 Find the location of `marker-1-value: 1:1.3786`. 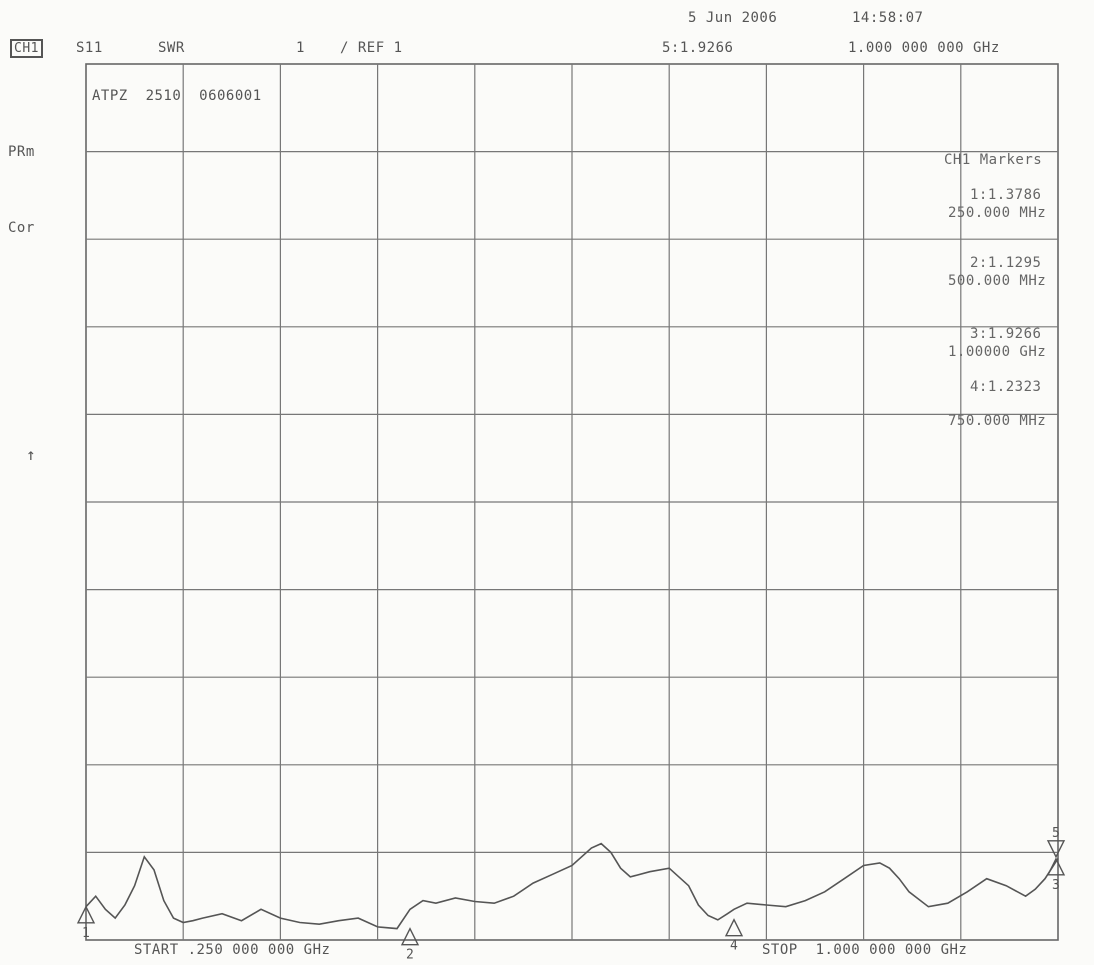

marker-1-value: 1:1.3786 is located at coordinates (1006, 195).